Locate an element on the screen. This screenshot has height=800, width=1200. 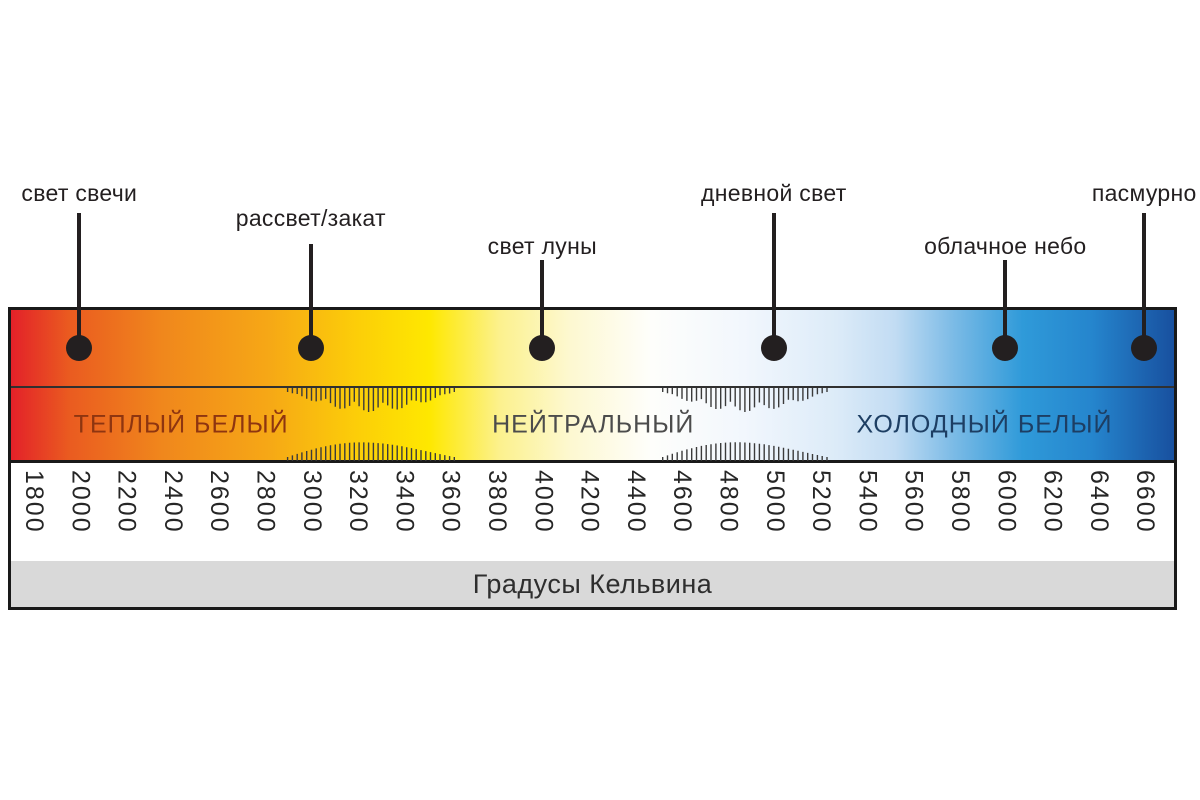
axis-tick-label: 4600 is located at coordinates (682, 502).